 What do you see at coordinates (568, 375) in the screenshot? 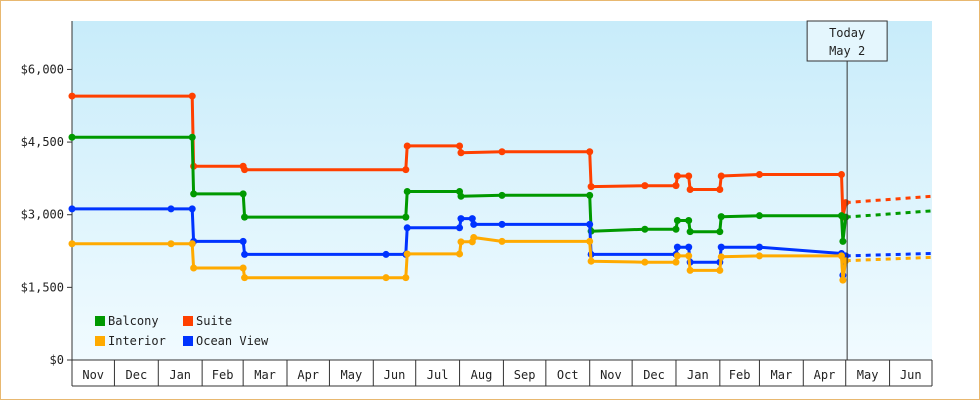
I see `x-tick-label: Oct` at bounding box center [568, 375].